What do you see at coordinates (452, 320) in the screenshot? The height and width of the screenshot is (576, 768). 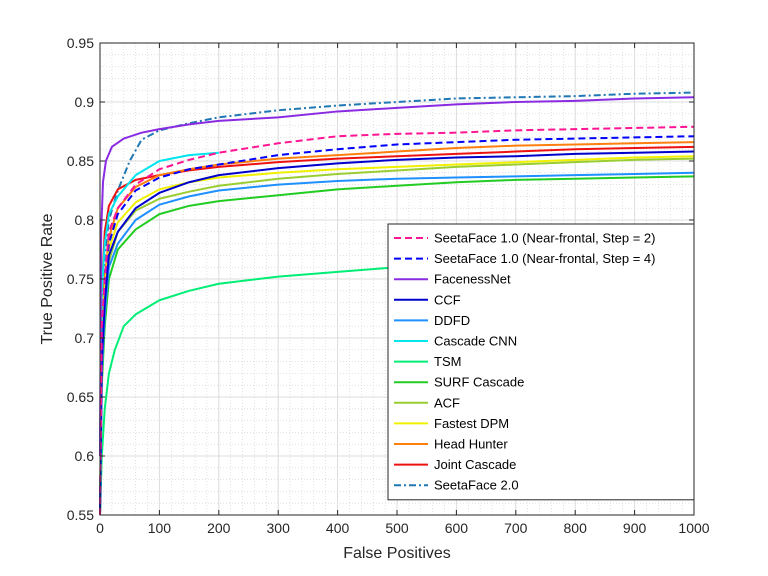 I see `legend-label-ddfd: DDFD` at bounding box center [452, 320].